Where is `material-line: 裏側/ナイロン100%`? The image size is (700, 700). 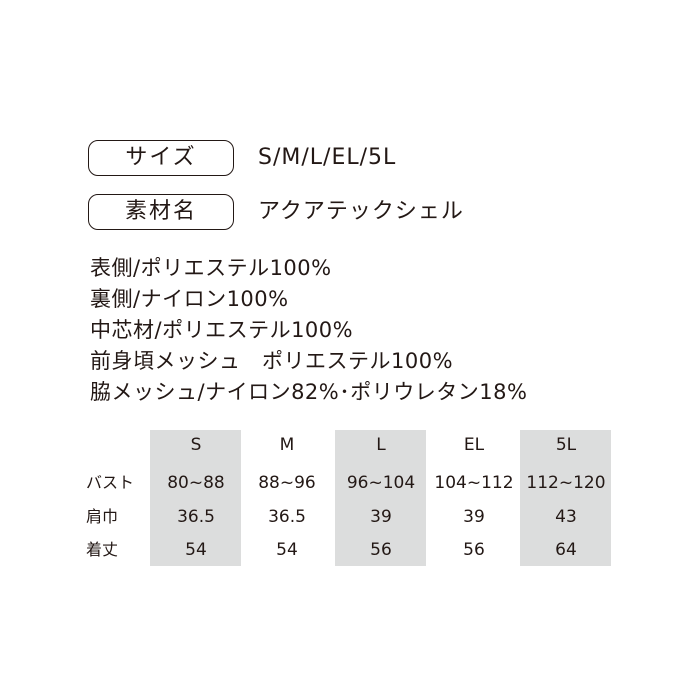
material-line: 裏側/ナイロン100% is located at coordinates (189, 299).